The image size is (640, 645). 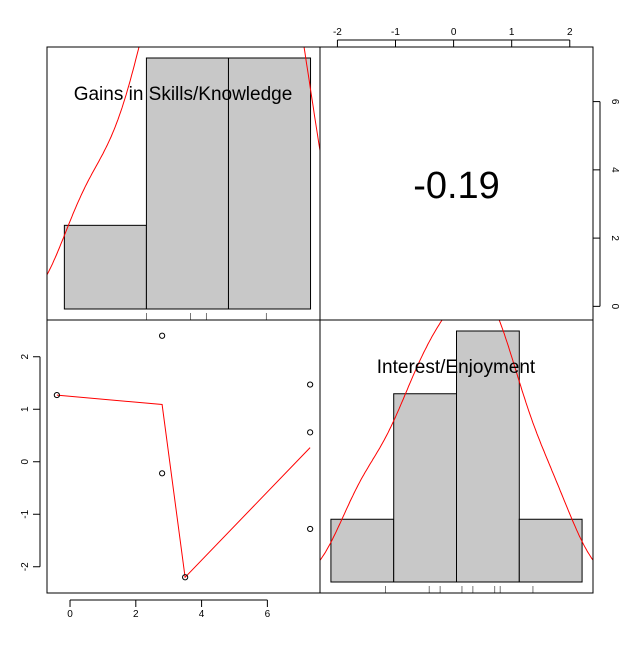 What do you see at coordinates (25, 566) in the screenshot?
I see `left-axis-tick-label: -2` at bounding box center [25, 566].